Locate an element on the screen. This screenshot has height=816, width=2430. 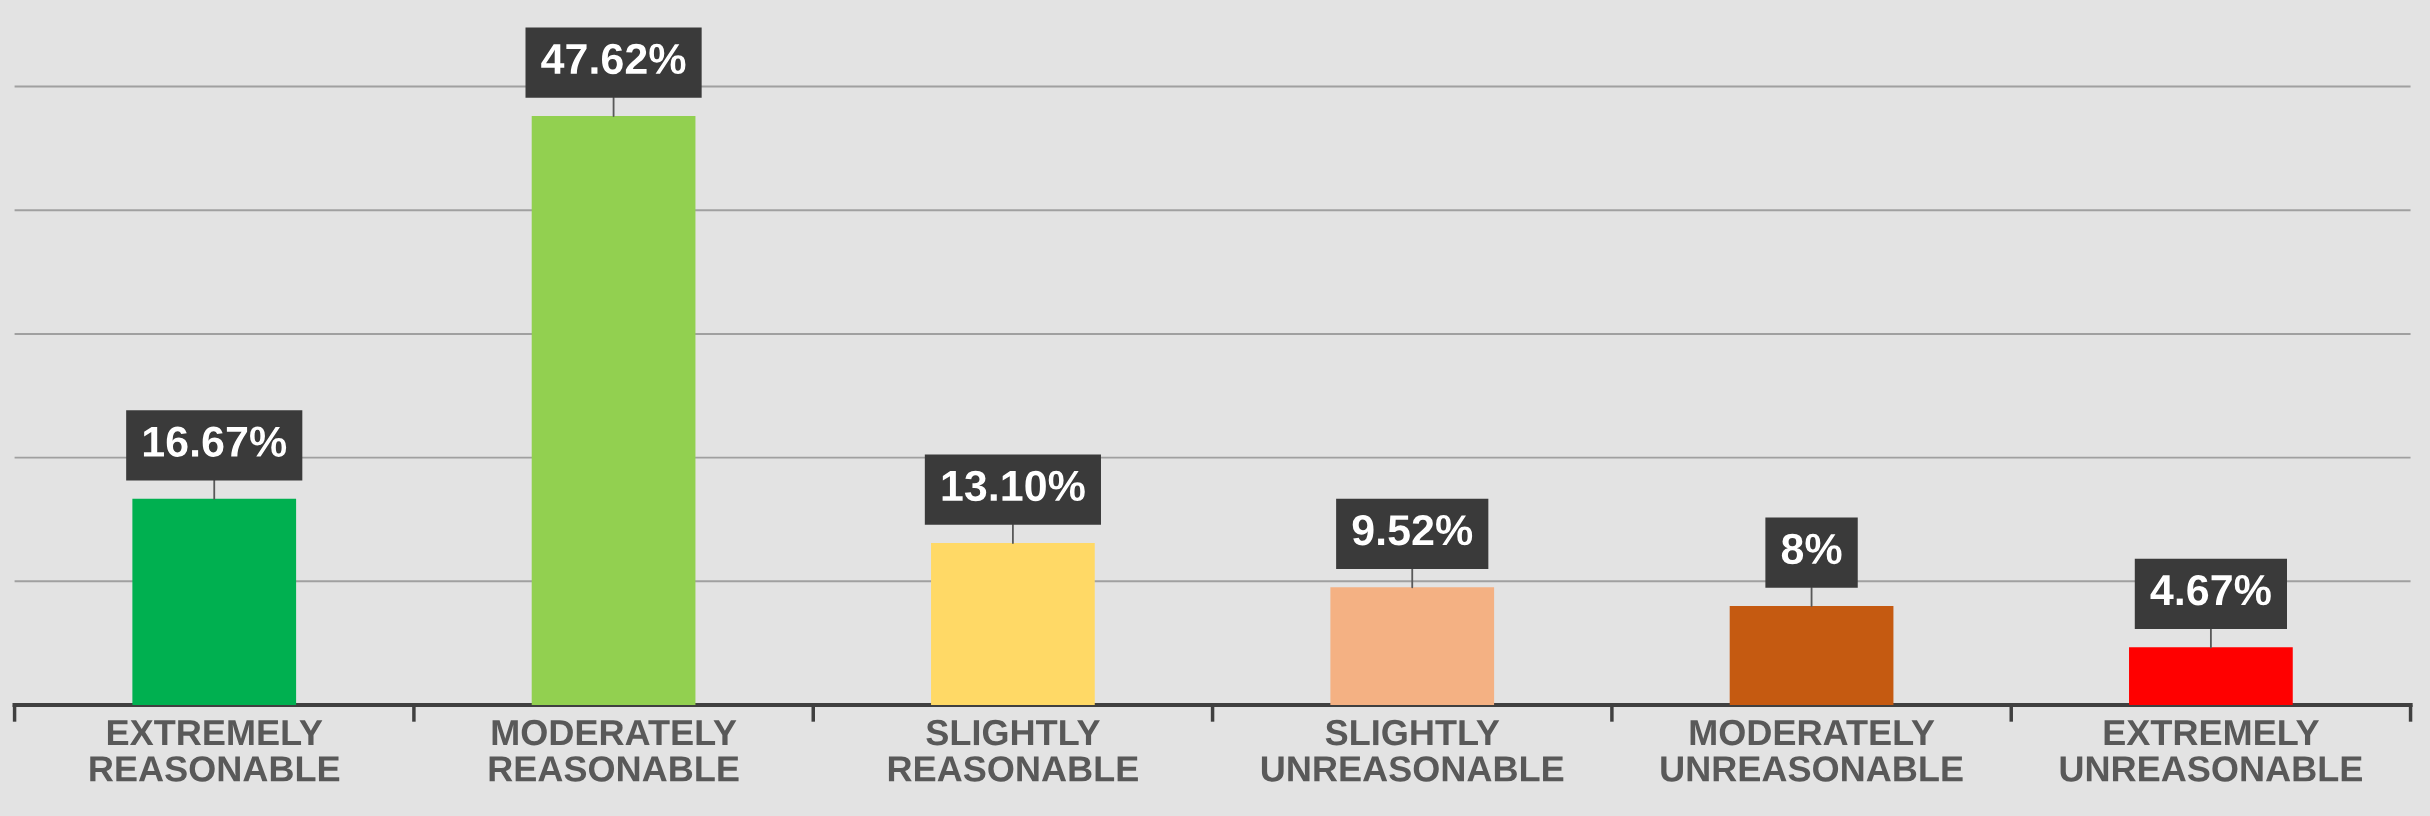
data-label: 8% is located at coordinates (1811, 549).